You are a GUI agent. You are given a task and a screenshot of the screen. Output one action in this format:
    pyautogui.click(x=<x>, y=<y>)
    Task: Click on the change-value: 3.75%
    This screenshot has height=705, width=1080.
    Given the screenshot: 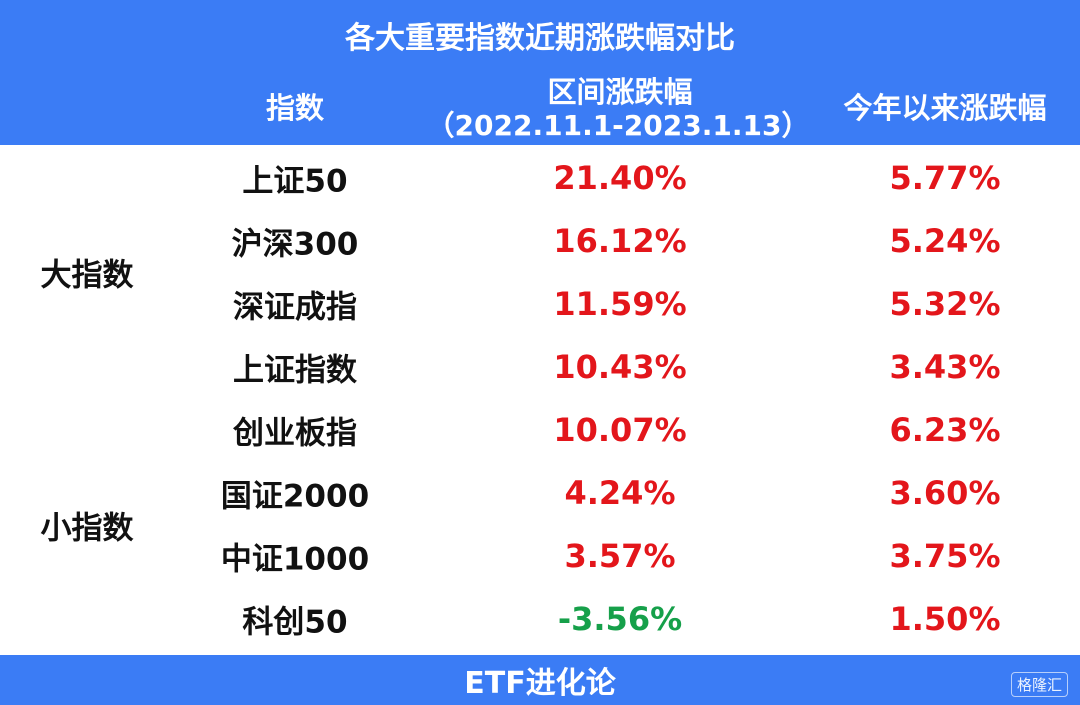 What is the action you would take?
    pyautogui.click(x=945, y=556)
    